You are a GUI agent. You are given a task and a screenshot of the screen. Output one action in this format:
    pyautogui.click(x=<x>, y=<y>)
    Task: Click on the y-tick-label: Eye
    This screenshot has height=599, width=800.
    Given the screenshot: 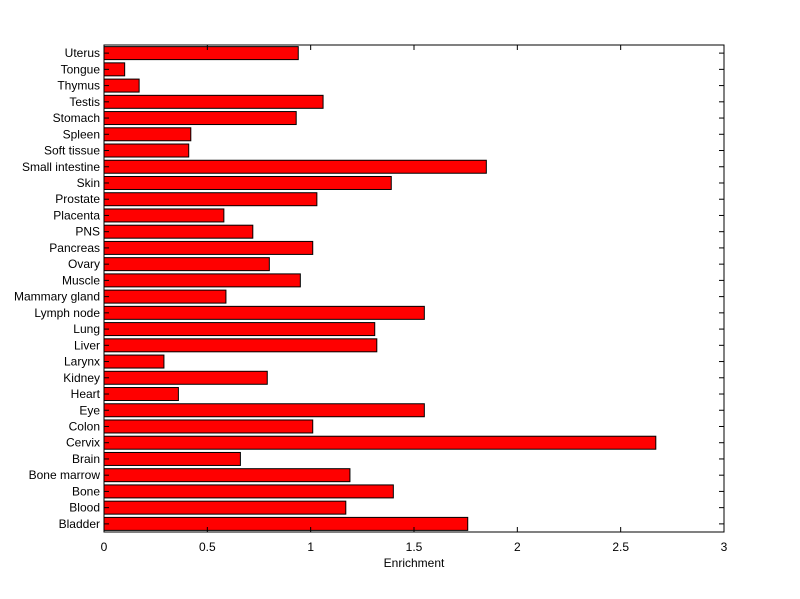 What is the action you would take?
    pyautogui.click(x=89, y=410)
    